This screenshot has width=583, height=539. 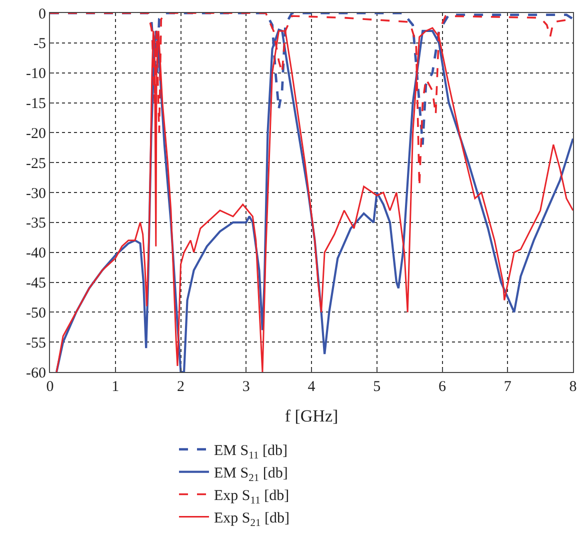 I want to click on y-tick-label: -40, so click(x=36, y=254).